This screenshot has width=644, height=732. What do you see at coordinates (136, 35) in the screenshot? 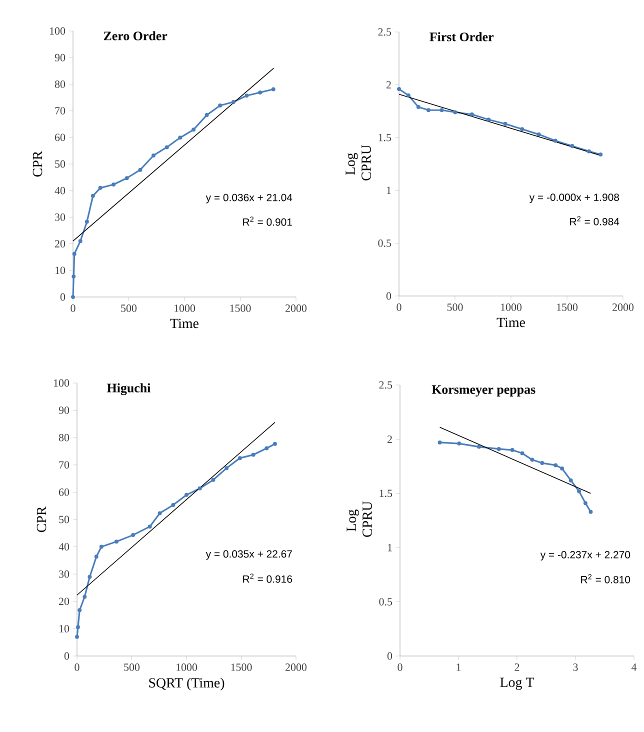
I see `chart-title: Zero Order` at bounding box center [136, 35].